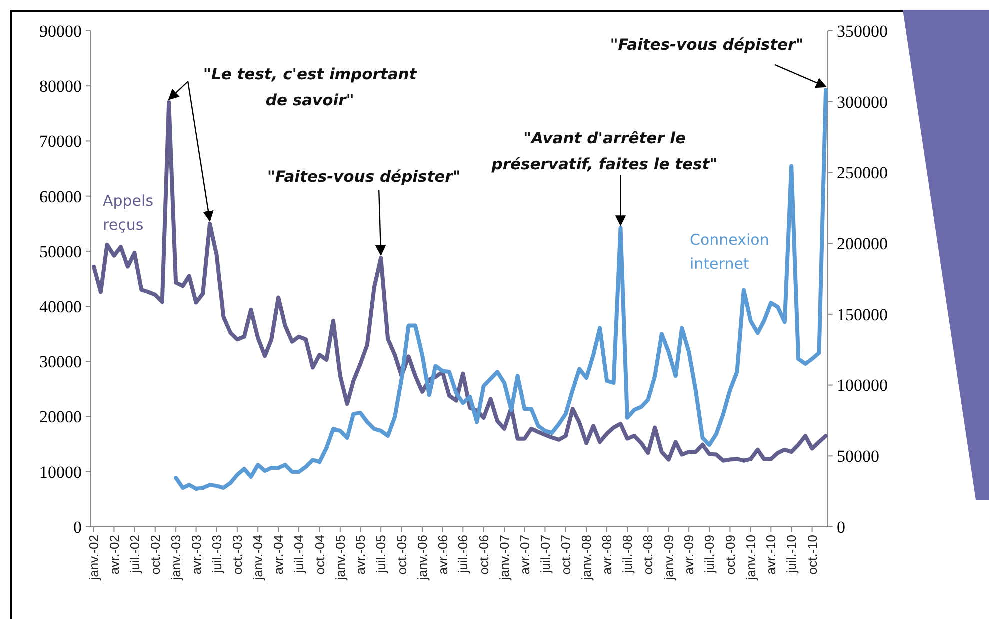 The width and height of the screenshot is (989, 619). I want to click on series-label: Appels reçus, so click(128, 213).